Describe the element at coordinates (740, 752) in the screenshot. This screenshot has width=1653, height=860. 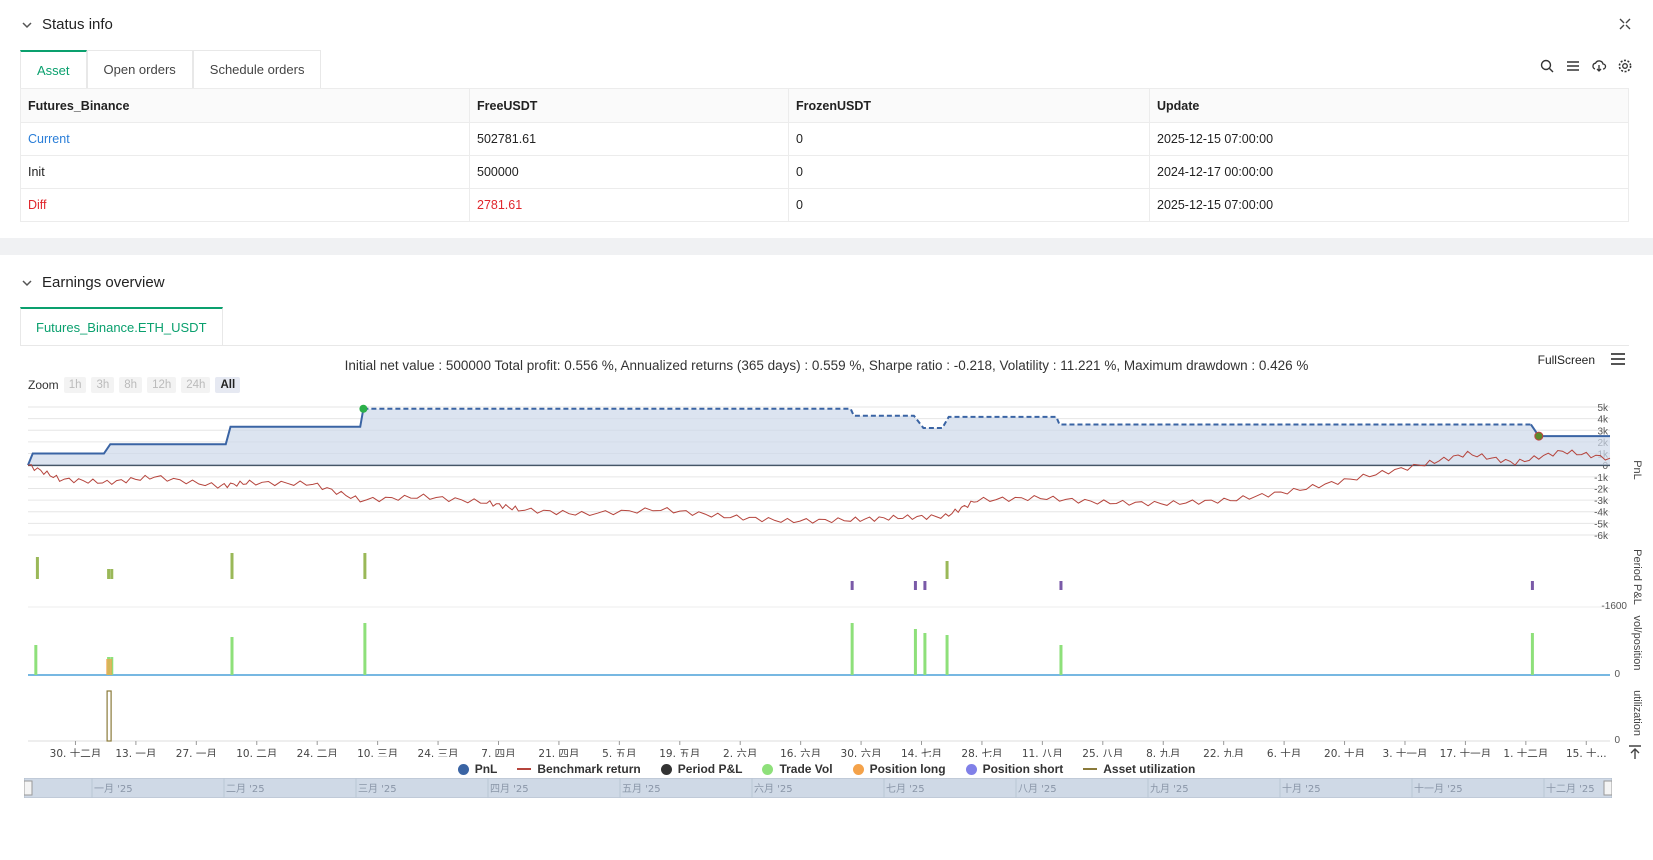
I see `x-tick-label: 2. 六月` at that location.